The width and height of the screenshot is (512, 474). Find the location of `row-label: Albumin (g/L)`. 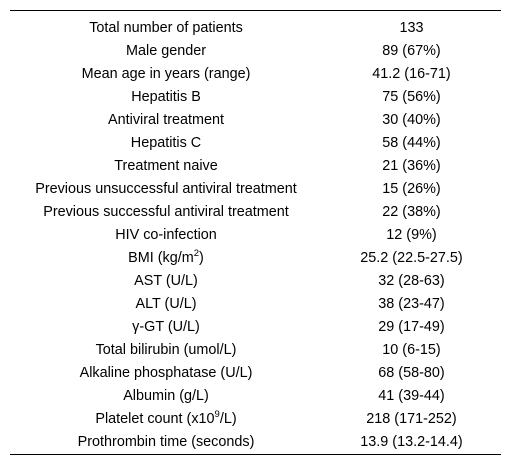

row-label: Albumin (g/L) is located at coordinates (166, 395).